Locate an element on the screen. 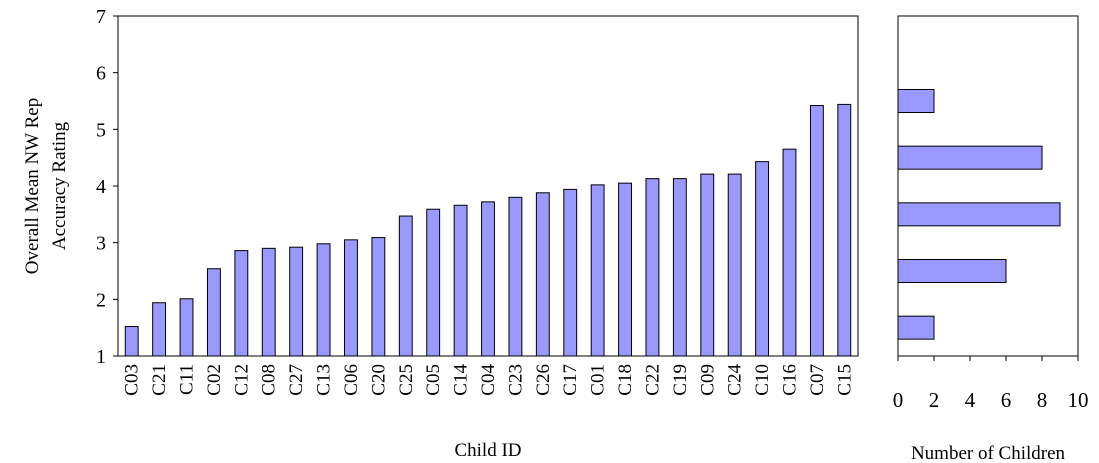 This screenshot has height=463, width=1099. x-tick-label: C01 is located at coordinates (598, 380).